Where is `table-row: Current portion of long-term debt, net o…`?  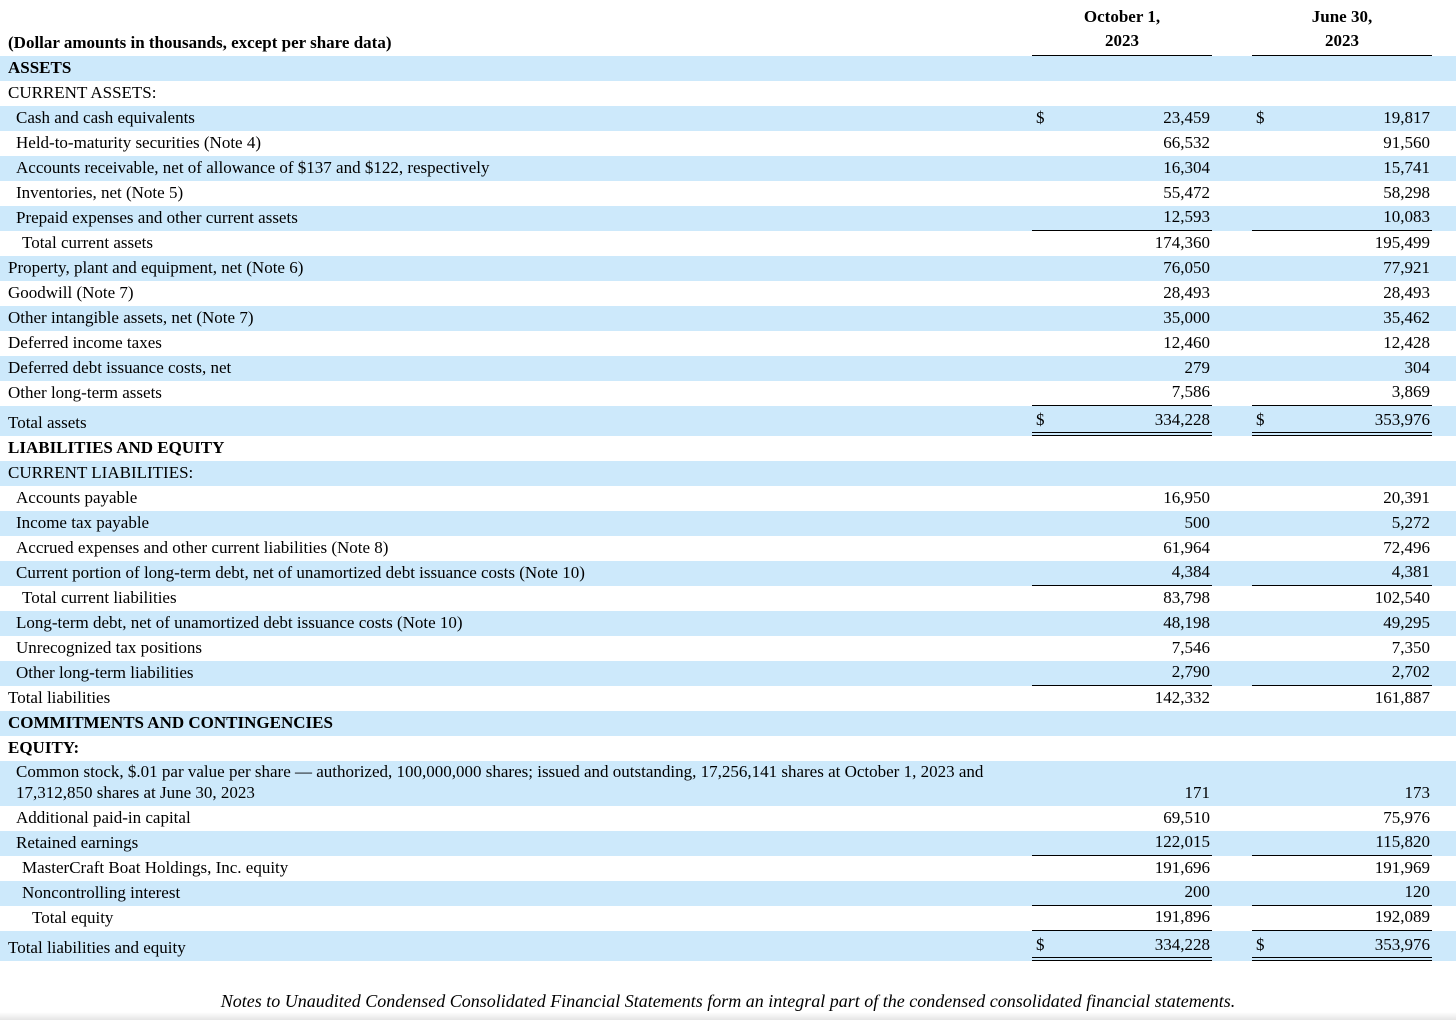
table-row: Current portion of long-term debt, net o… is located at coordinates (728, 573).